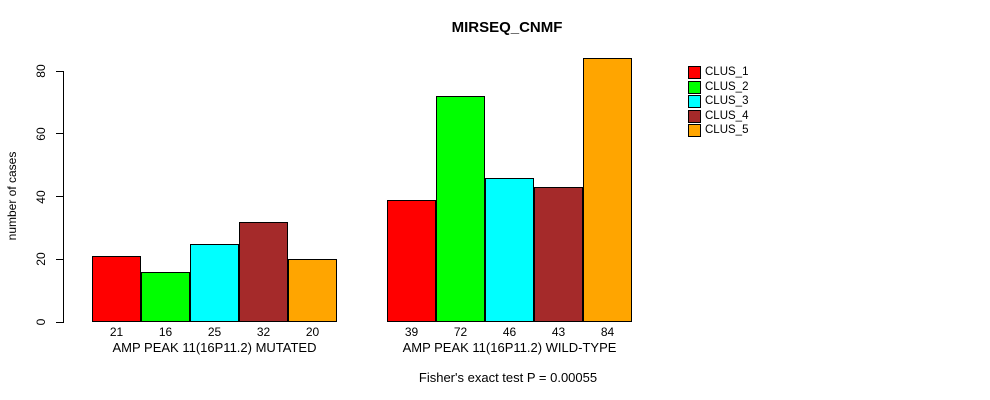  What do you see at coordinates (411, 332) in the screenshot?
I see `bar-value-label: 39` at bounding box center [411, 332].